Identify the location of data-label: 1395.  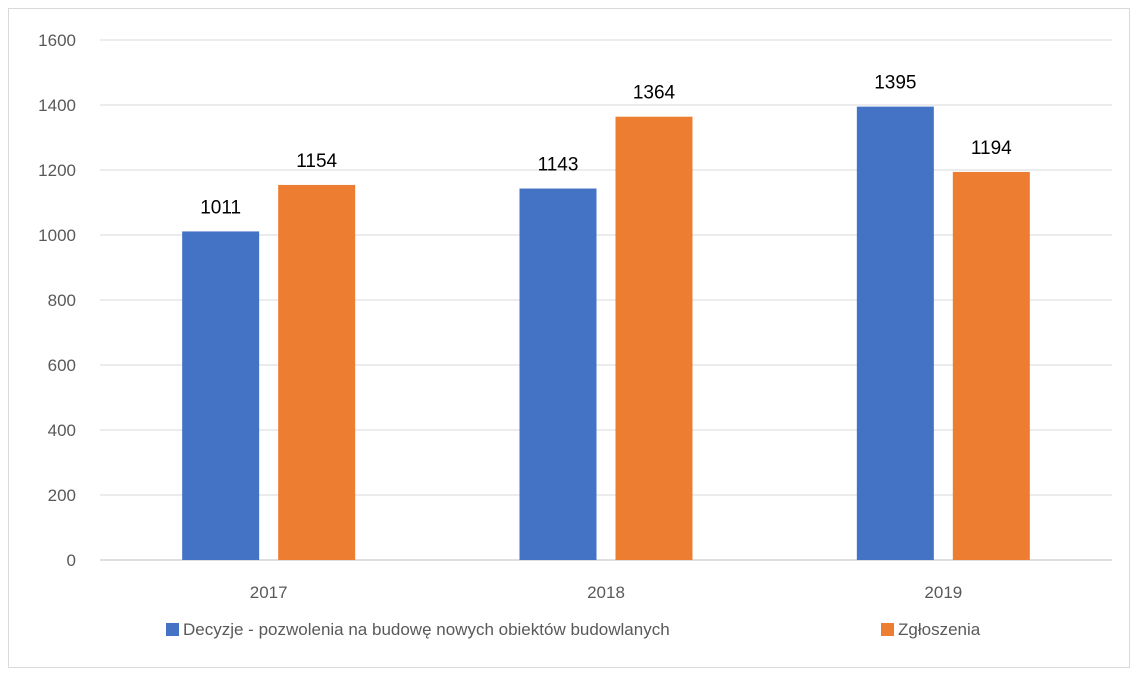
(895, 83).